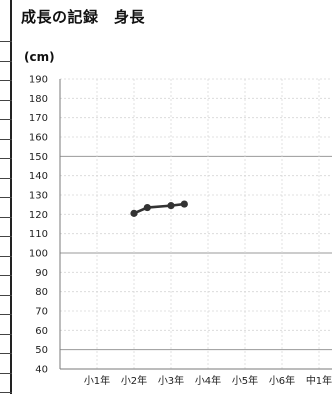 This screenshot has width=332, height=394. Describe the element at coordinates (41, 312) in the screenshot. I see `y-tick-label: 70` at that location.